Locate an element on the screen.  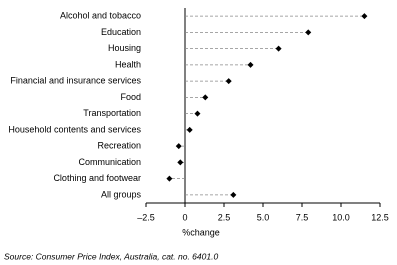
x-tick-label: 0 is located at coordinates (184, 217).